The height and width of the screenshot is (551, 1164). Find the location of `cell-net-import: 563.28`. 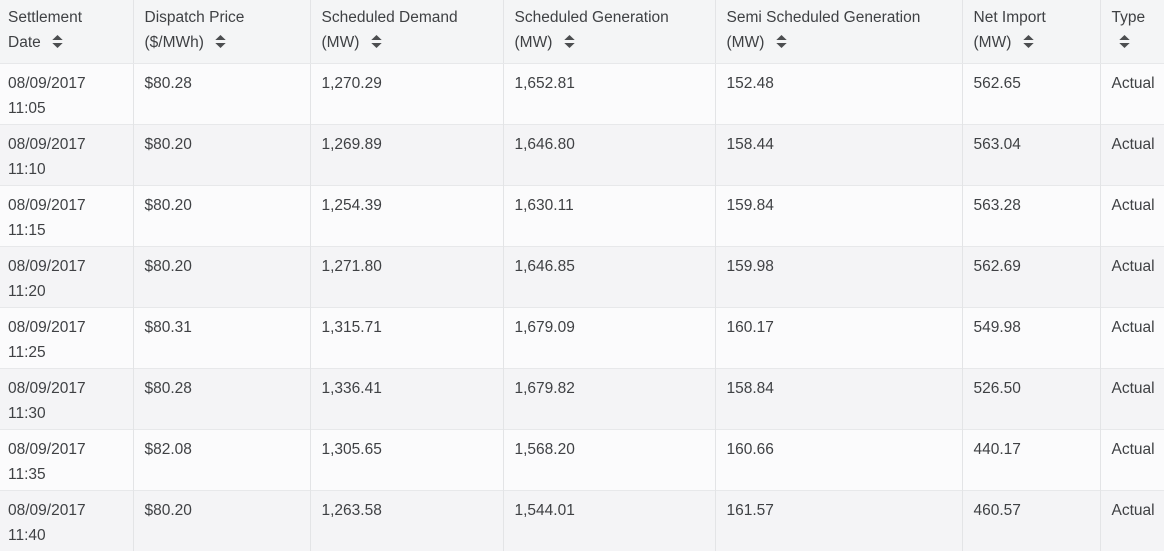

cell-net-import: 563.28 is located at coordinates (1030, 215).